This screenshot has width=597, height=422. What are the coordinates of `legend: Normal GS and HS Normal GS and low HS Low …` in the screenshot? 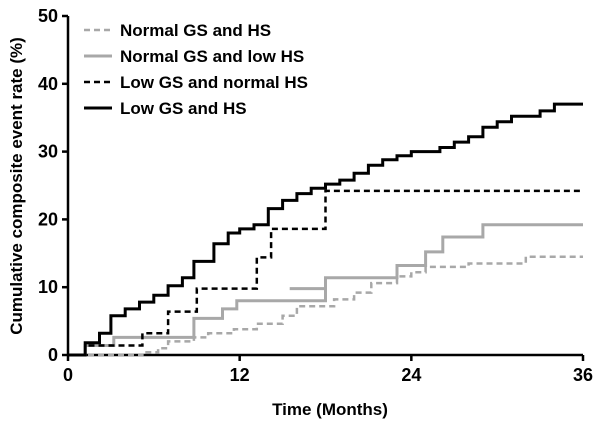 It's located at (196, 69).